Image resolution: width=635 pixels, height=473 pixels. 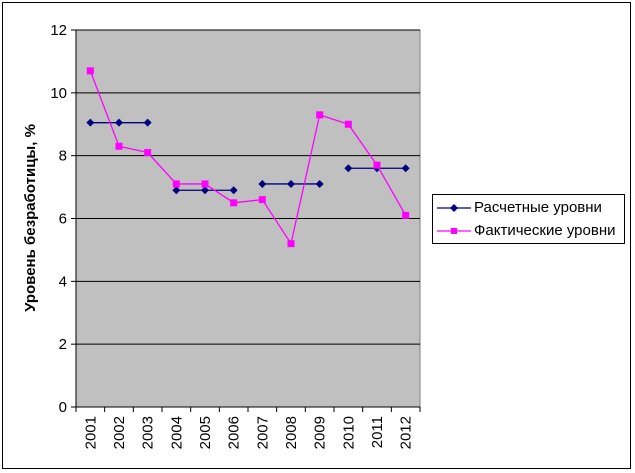 I want to click on square-marker-icon, so click(x=454, y=231).